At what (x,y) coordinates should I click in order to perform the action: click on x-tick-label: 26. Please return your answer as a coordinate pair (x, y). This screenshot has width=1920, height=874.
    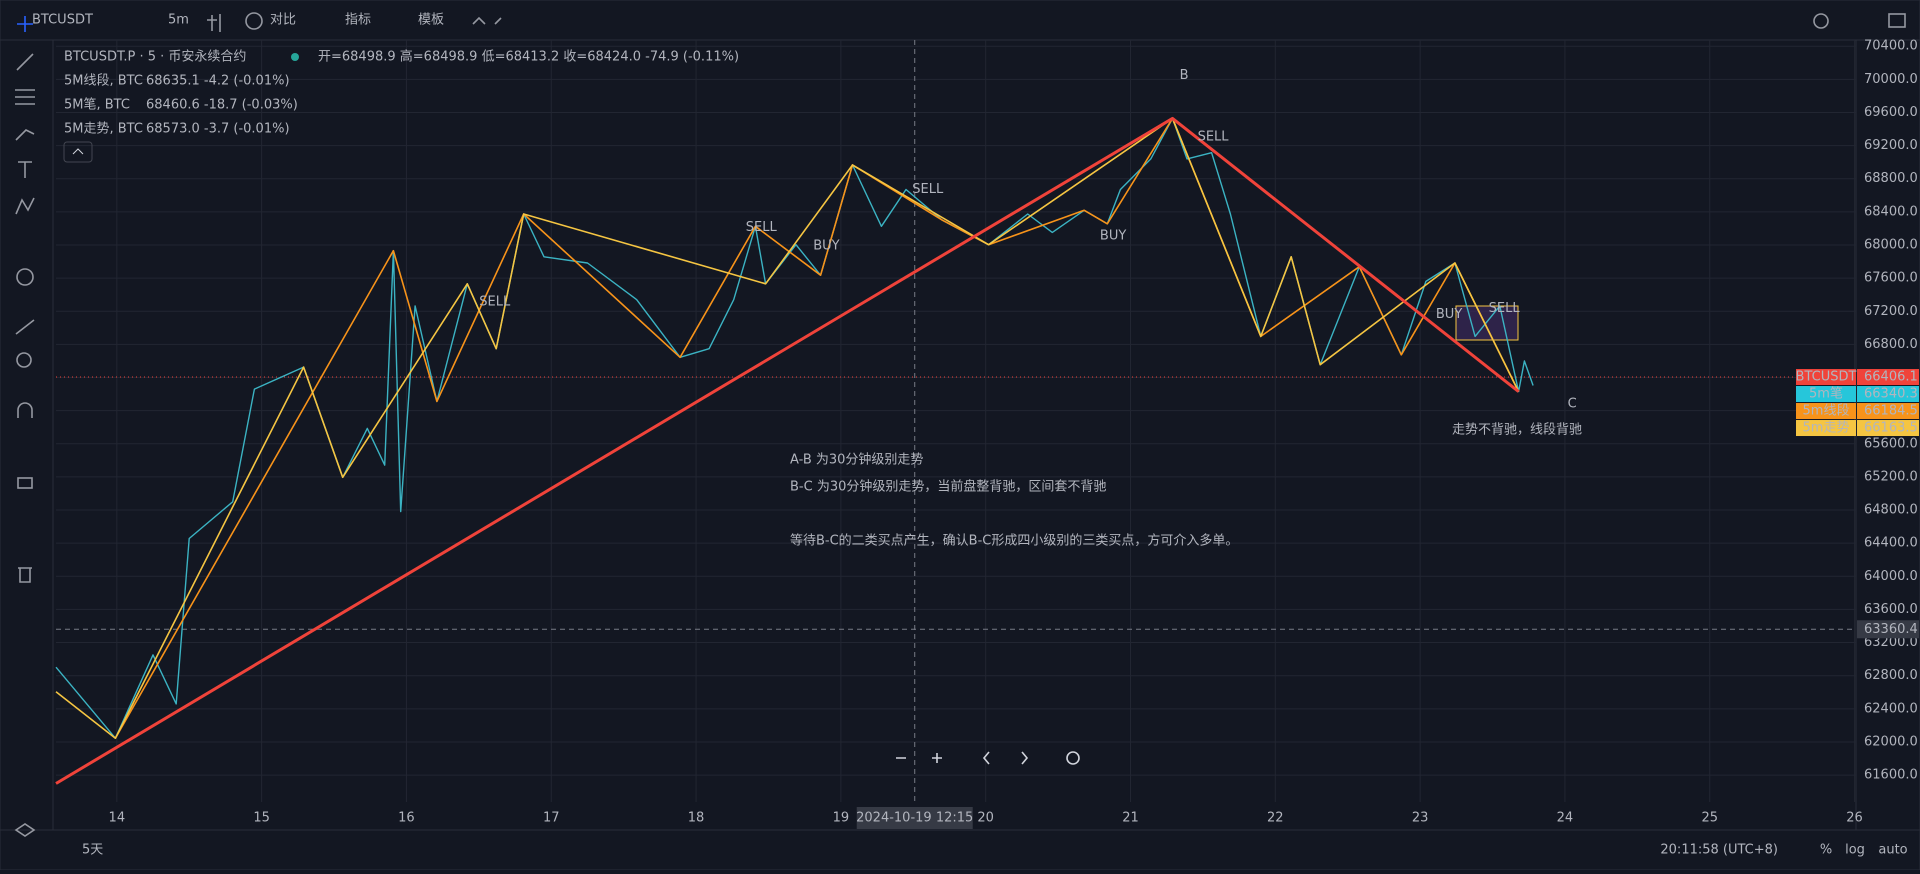
    Looking at the image, I should click on (1854, 818).